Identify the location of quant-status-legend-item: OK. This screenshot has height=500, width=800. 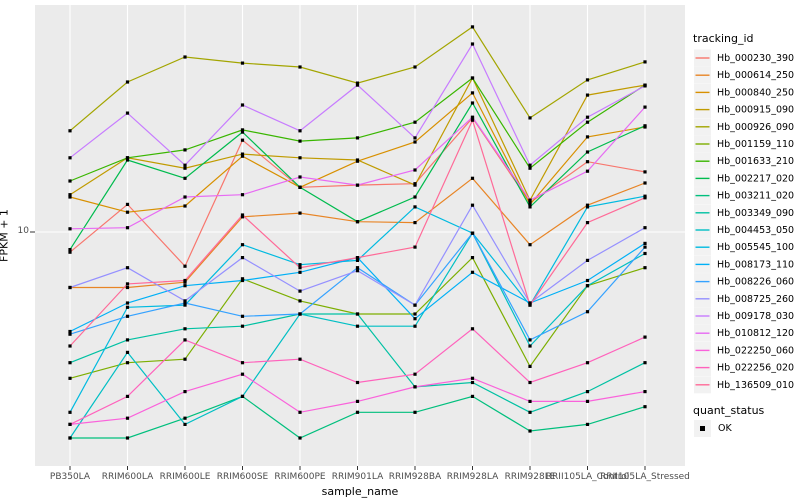
(747, 428).